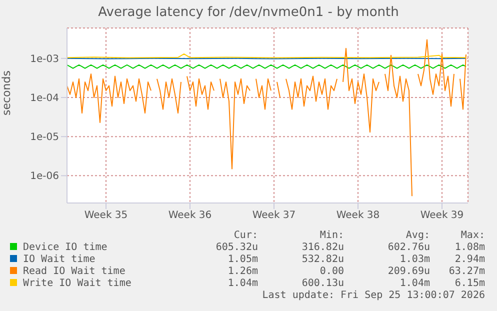  What do you see at coordinates (190, 216) in the screenshot?
I see `x-tick-label: Week 36` at bounding box center [190, 216].